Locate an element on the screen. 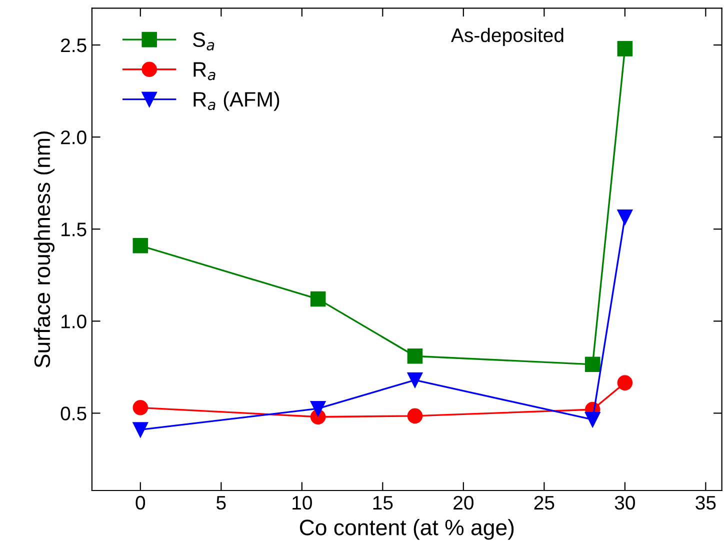 The width and height of the screenshot is (724, 545). x-tick-label: 15 is located at coordinates (383, 503).